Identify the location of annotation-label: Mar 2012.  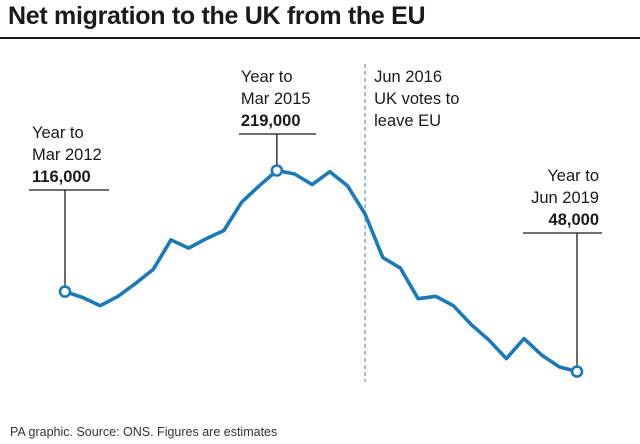
(67, 155).